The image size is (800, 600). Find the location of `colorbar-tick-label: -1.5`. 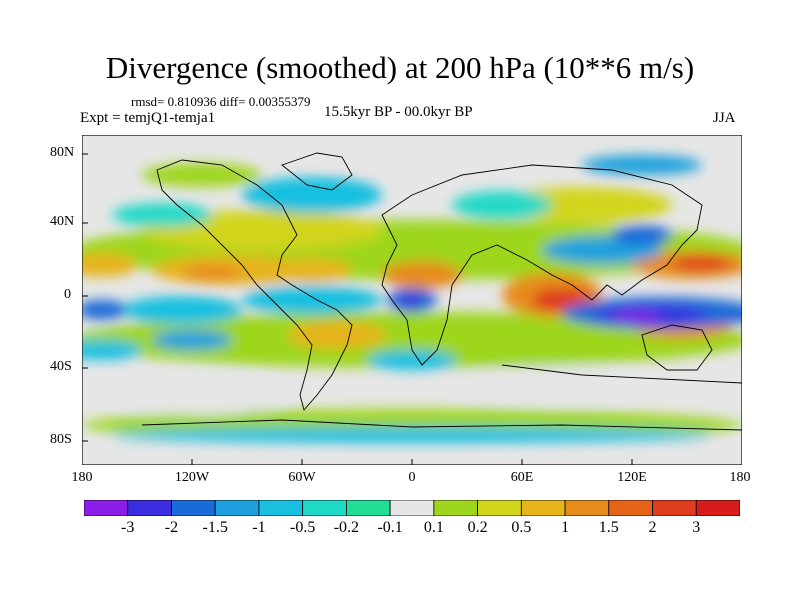

colorbar-tick-label: -1.5 is located at coordinates (215, 527).